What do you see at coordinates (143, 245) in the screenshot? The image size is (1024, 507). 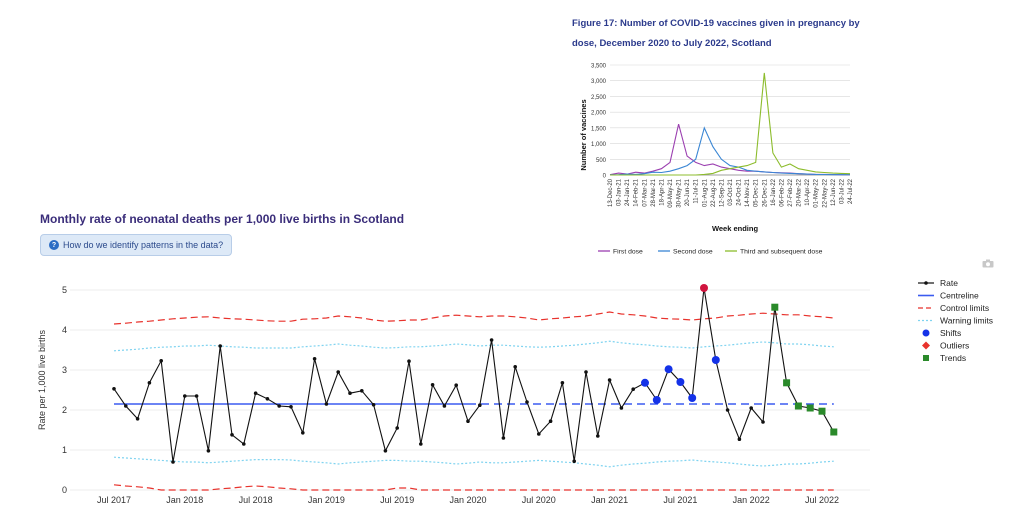 I see `patterns-help-button-label: How do we identify patterns in the data?` at bounding box center [143, 245].